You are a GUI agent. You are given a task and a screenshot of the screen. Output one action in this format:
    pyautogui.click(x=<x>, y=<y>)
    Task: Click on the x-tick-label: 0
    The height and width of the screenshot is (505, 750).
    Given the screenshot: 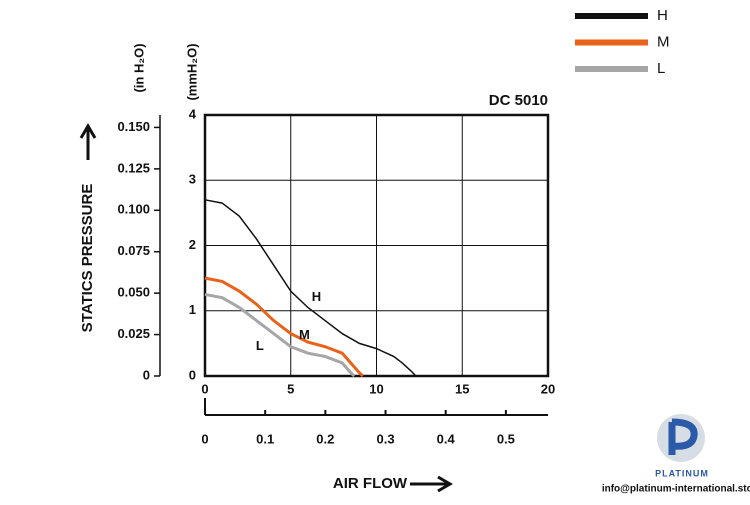 What is the action you would take?
    pyautogui.click(x=204, y=388)
    